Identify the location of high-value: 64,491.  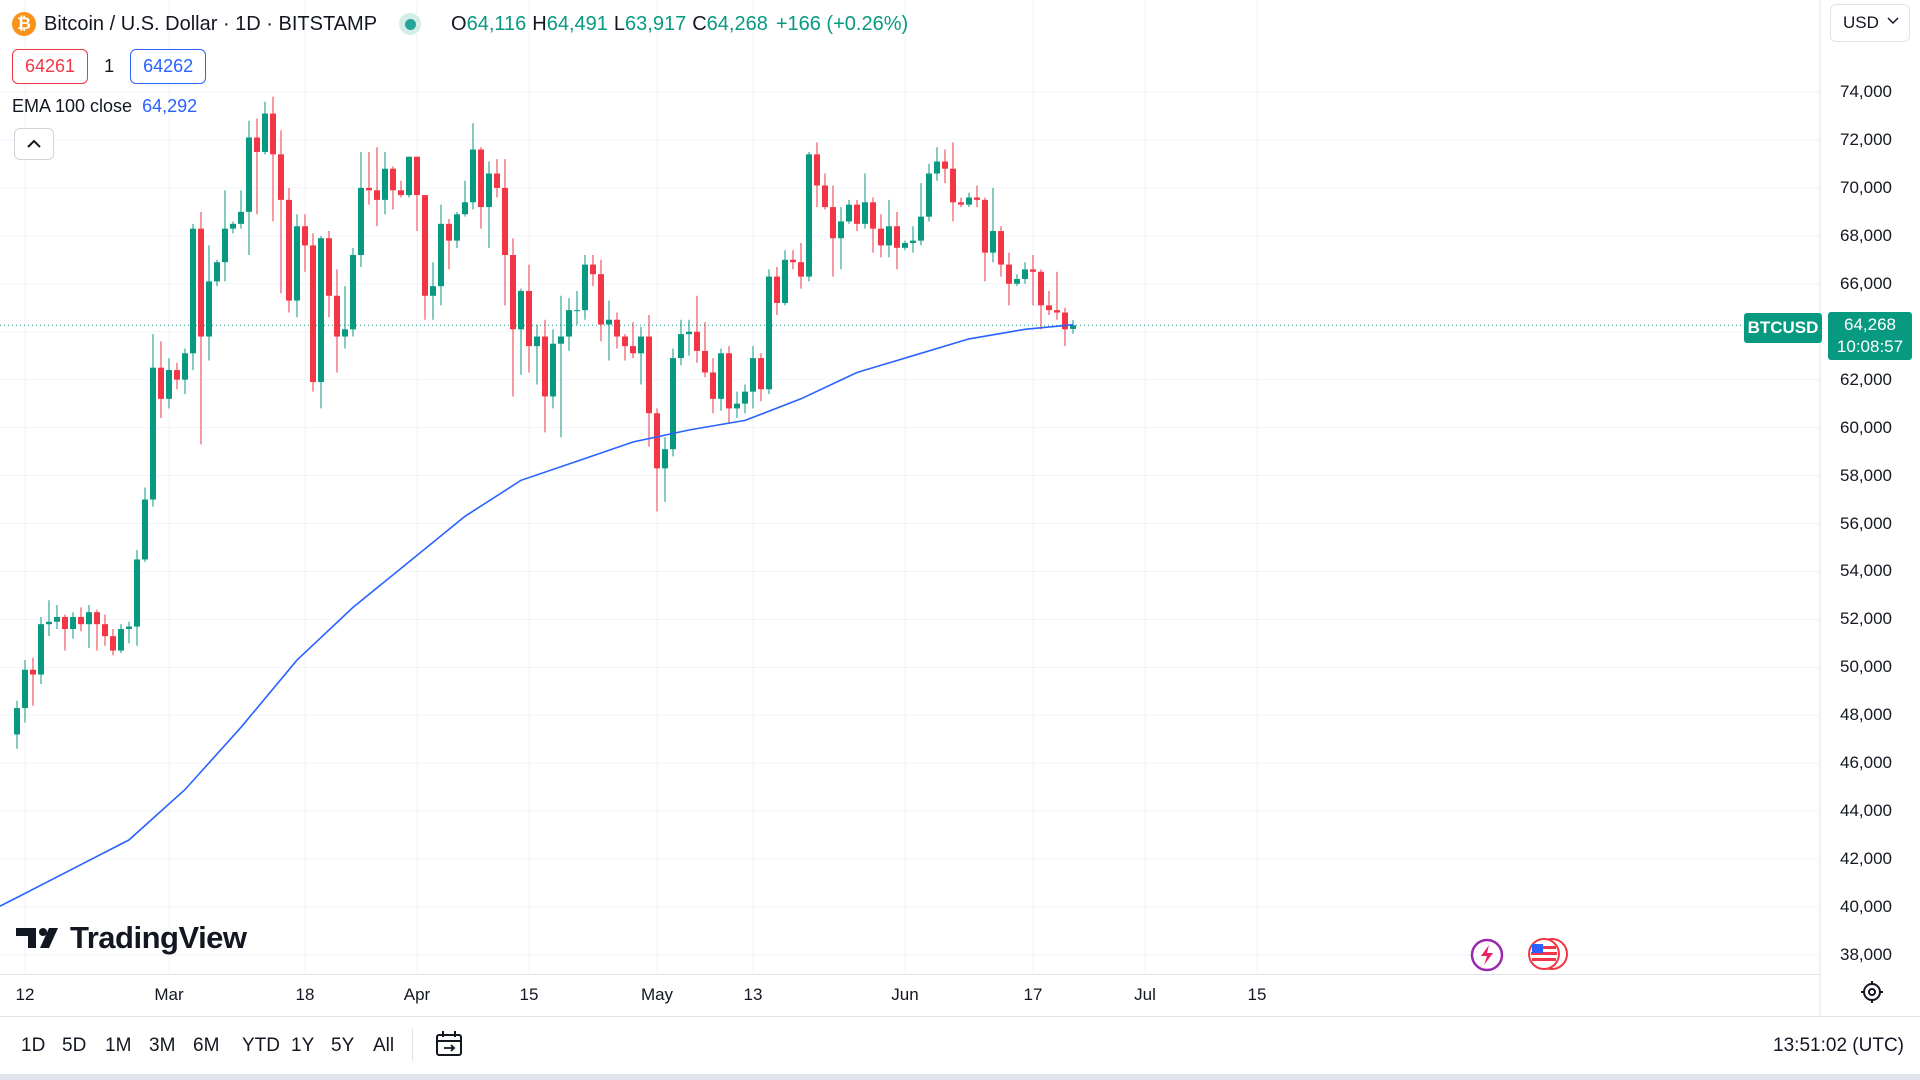
(577, 23).